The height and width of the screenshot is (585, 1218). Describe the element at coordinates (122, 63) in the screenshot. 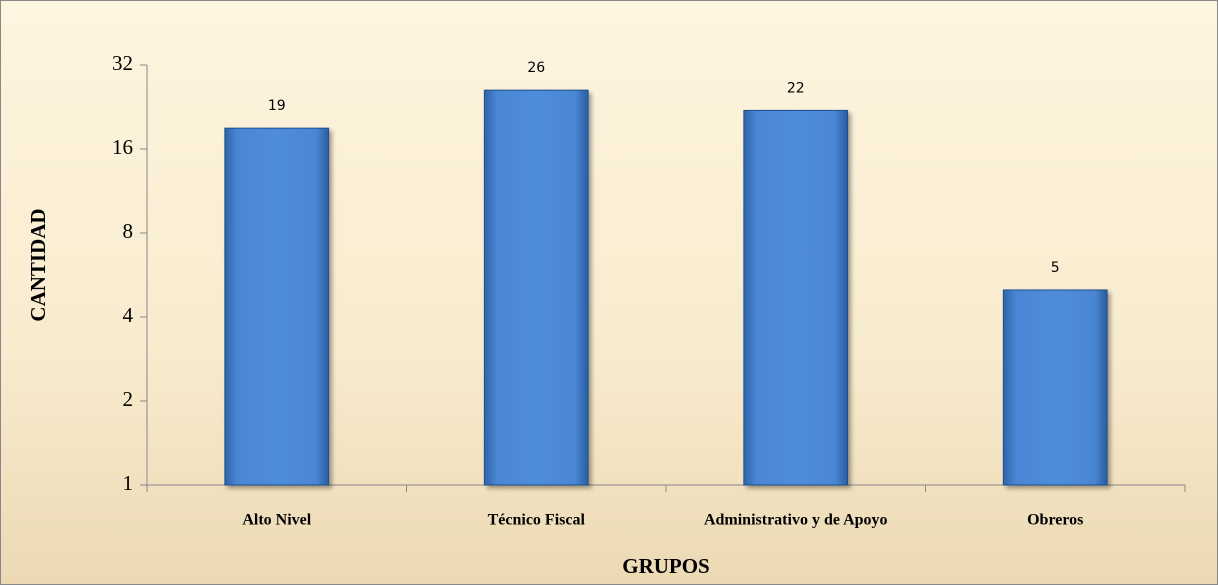

I see `y-tick-label: 32` at that location.